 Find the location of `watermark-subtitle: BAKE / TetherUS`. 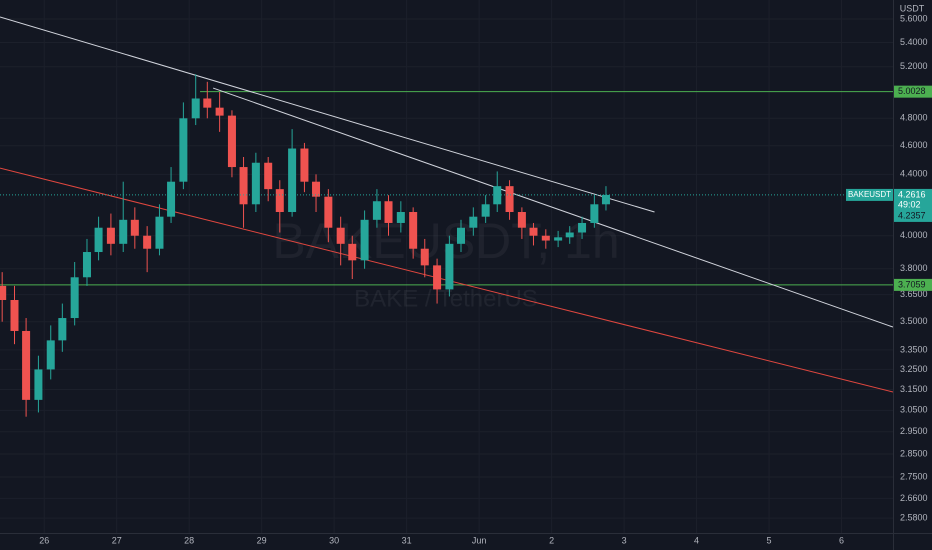

watermark-subtitle: BAKE / TetherUS is located at coordinates (446, 298).